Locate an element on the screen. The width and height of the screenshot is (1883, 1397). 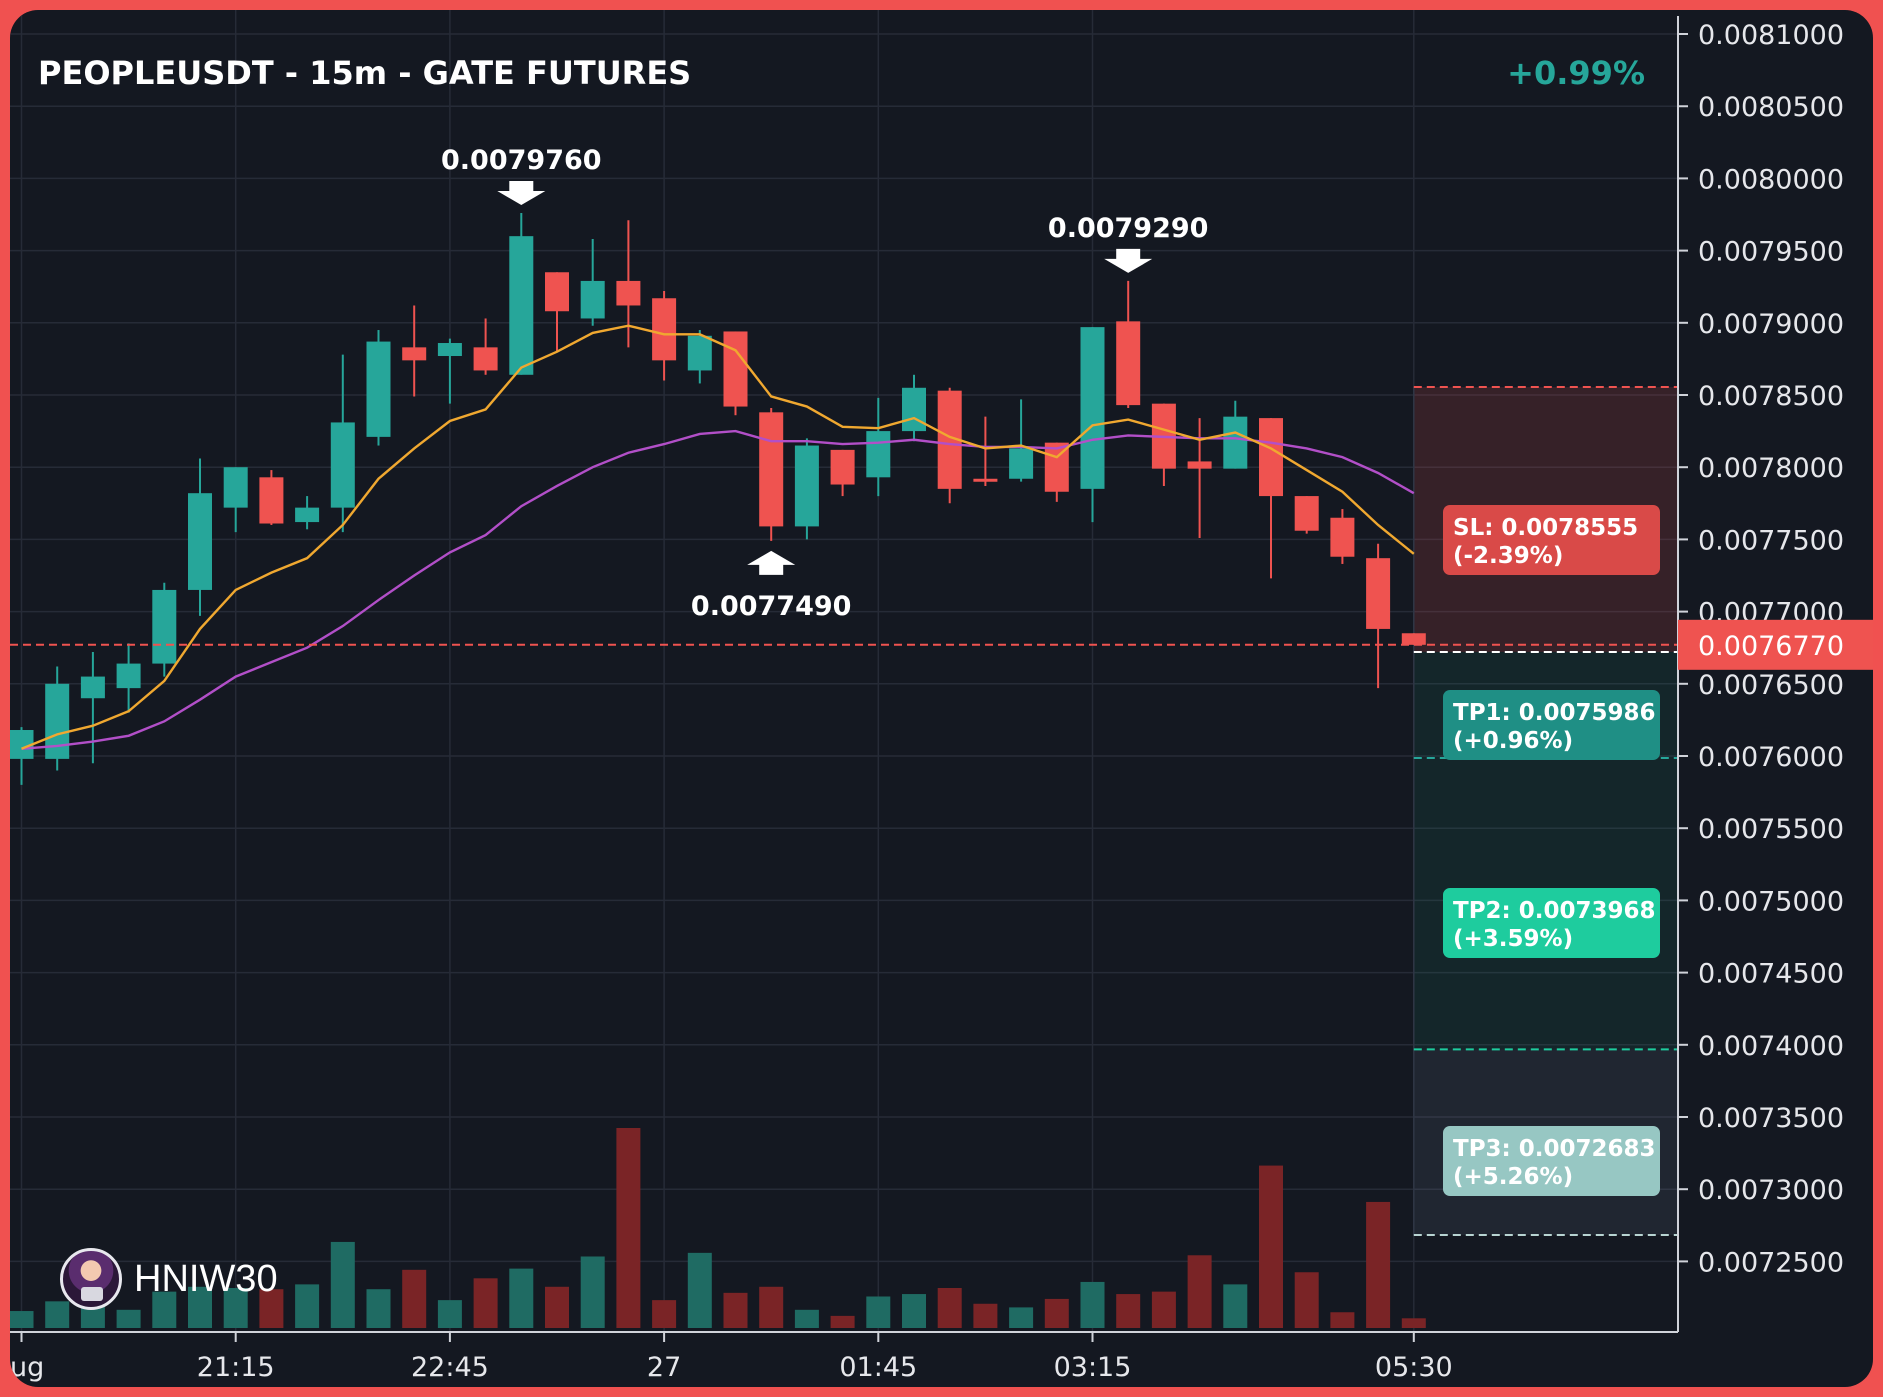
last-price-tag-bg is located at coordinates (1775, 644).